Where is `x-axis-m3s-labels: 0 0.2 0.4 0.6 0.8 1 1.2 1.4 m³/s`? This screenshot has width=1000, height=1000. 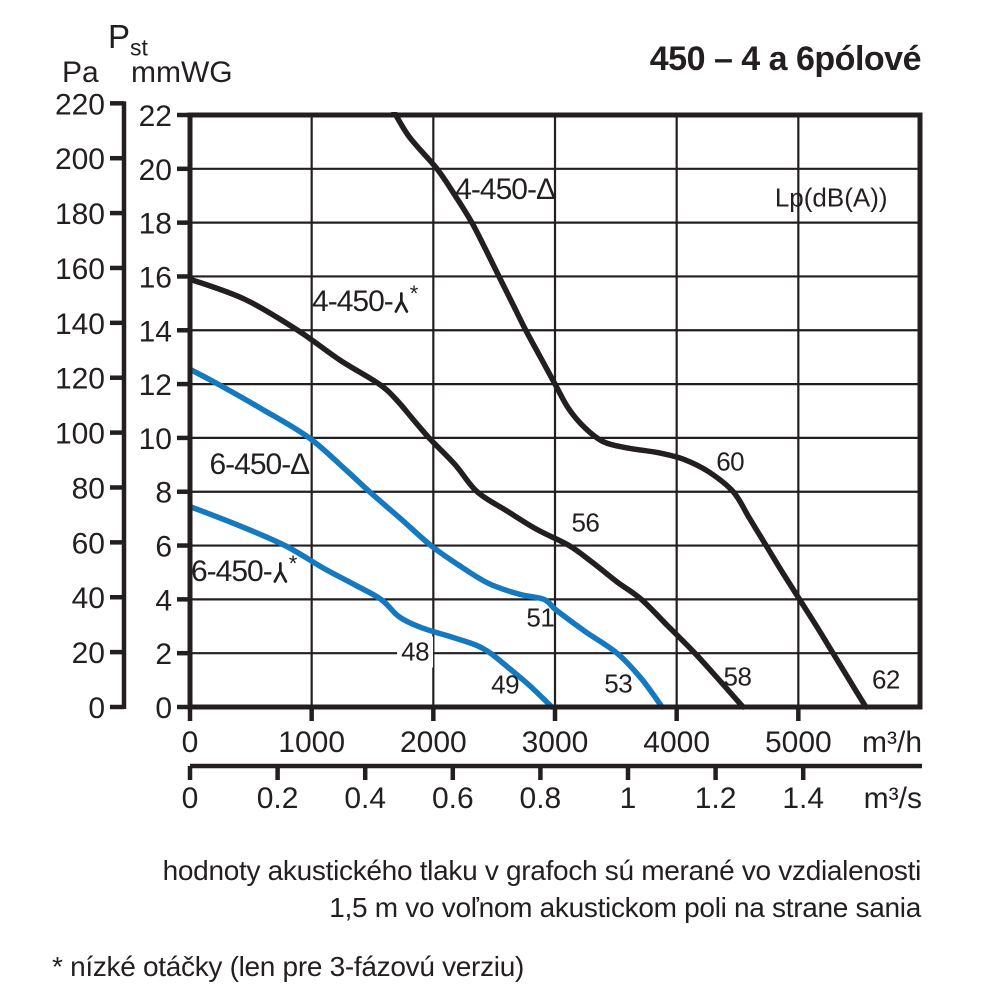
x-axis-m3s-labels: 0 0.2 0.4 0.6 0.8 1 1.2 1.4 m³/s is located at coordinates (552, 798).